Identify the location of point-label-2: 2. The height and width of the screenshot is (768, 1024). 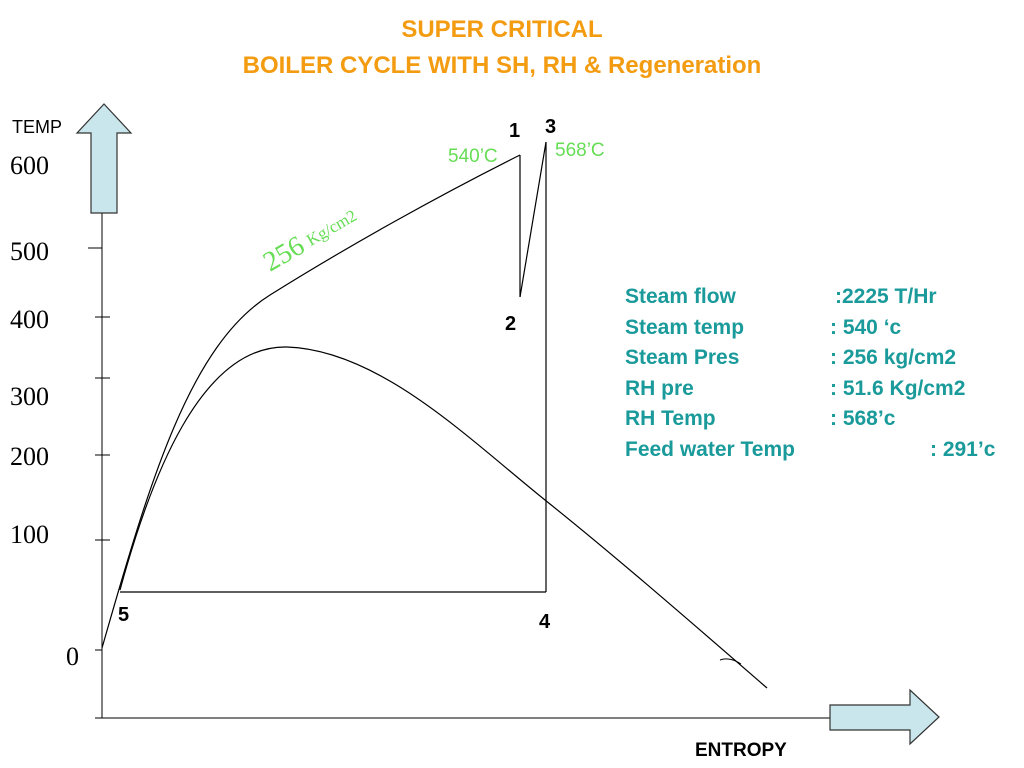
(510, 324).